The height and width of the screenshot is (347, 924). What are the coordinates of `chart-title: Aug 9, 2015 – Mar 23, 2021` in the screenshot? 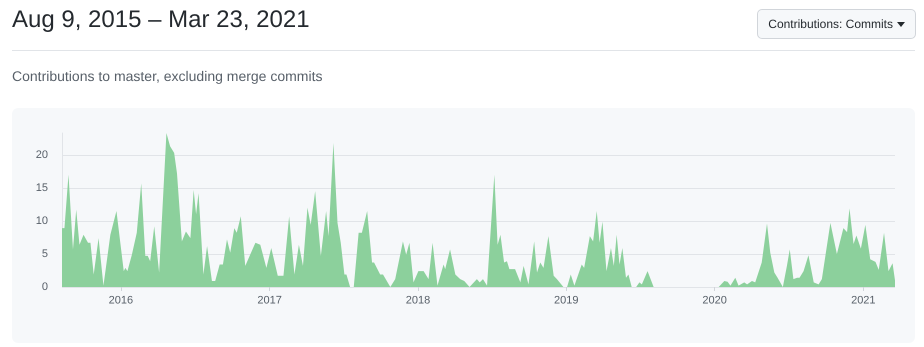 It's located at (161, 20).